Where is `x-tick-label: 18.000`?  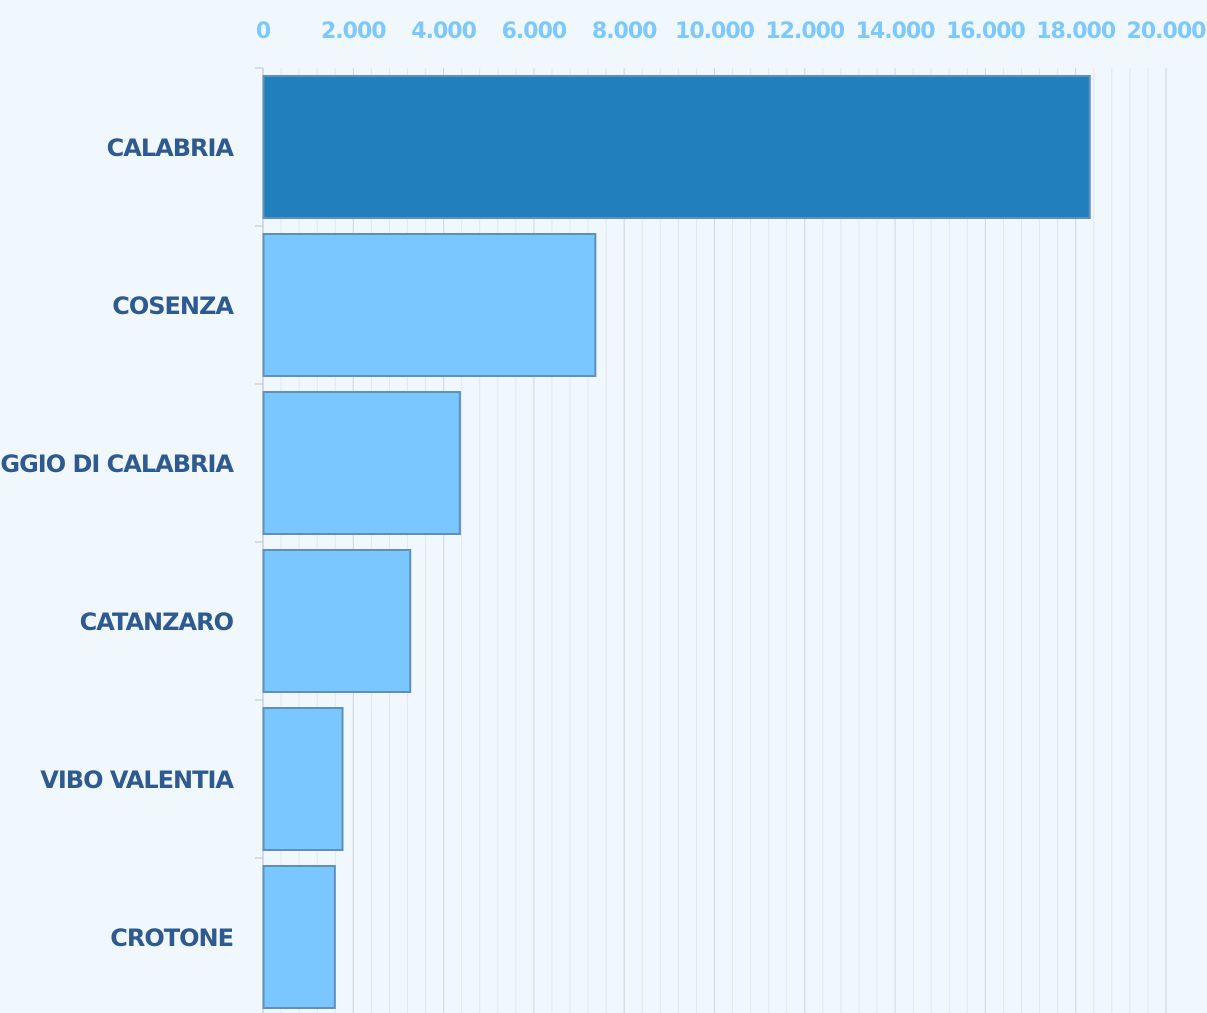
x-tick-label: 18.000 is located at coordinates (1076, 31).